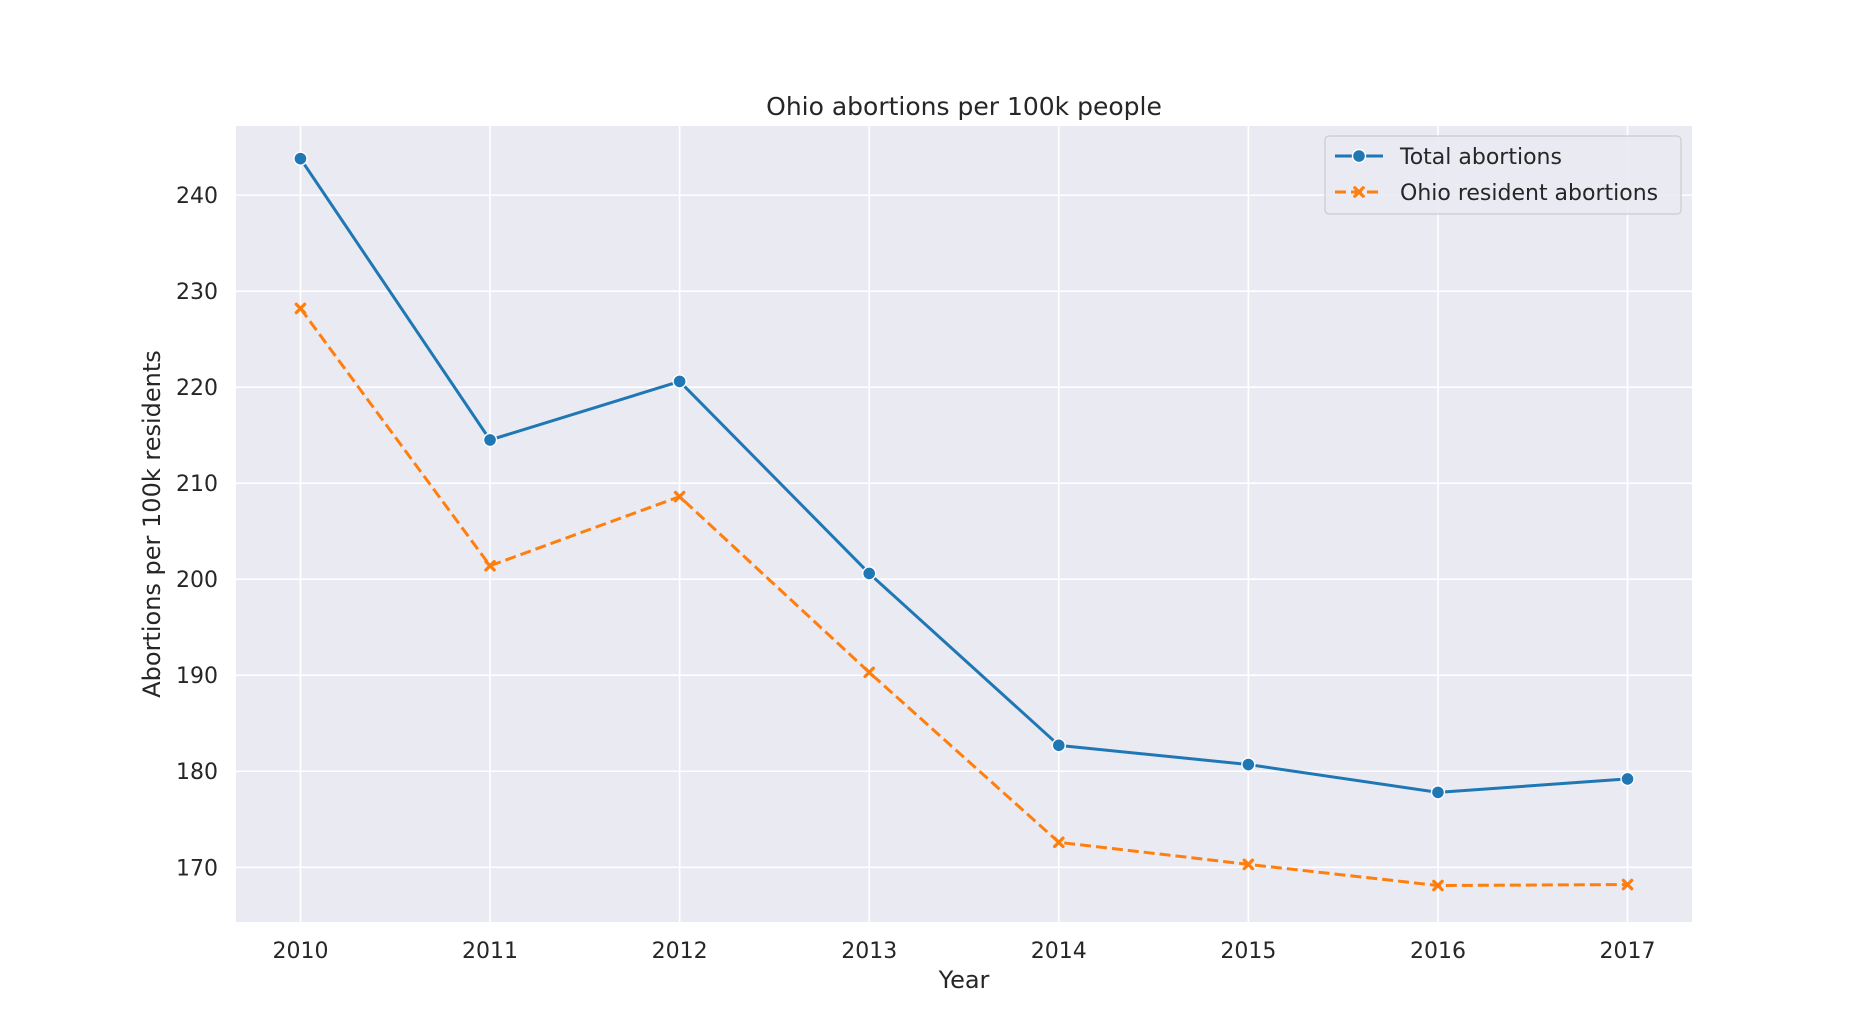  What do you see at coordinates (197, 484) in the screenshot?
I see `y-tick-label: 210` at bounding box center [197, 484].